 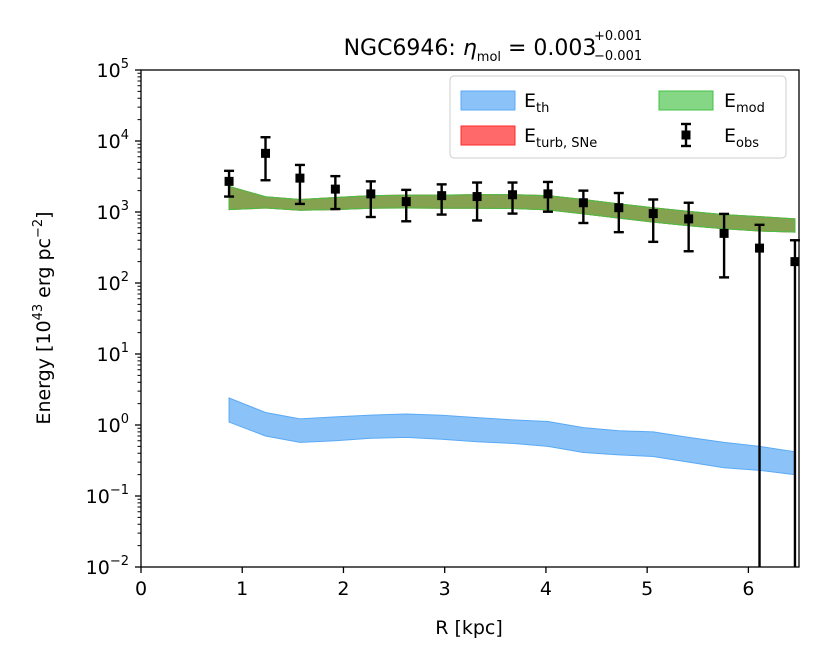 I want to click on legend-label-eobs: Eobs, so click(x=741, y=138).